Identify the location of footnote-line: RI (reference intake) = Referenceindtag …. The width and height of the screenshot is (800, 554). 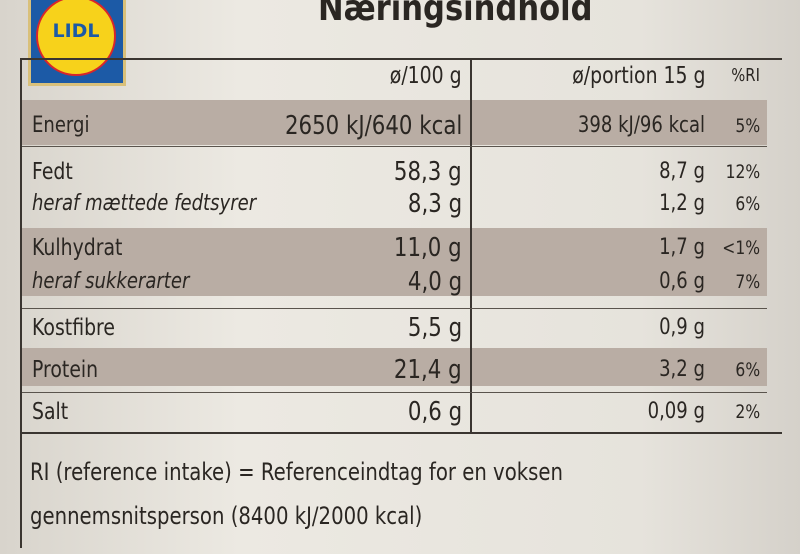
(296, 472).